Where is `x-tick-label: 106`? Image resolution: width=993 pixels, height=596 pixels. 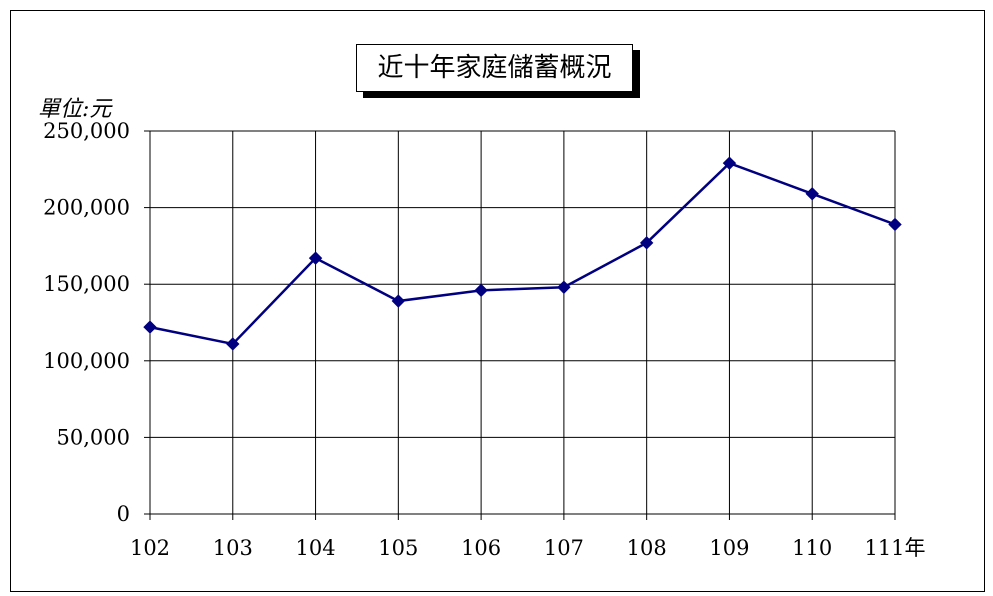 x-tick-label: 106 is located at coordinates (481, 548).